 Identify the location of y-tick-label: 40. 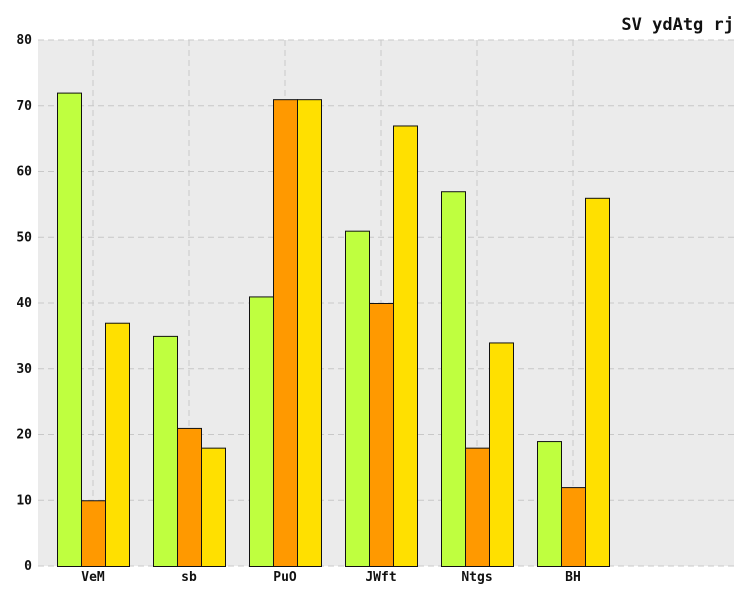
(24, 303).